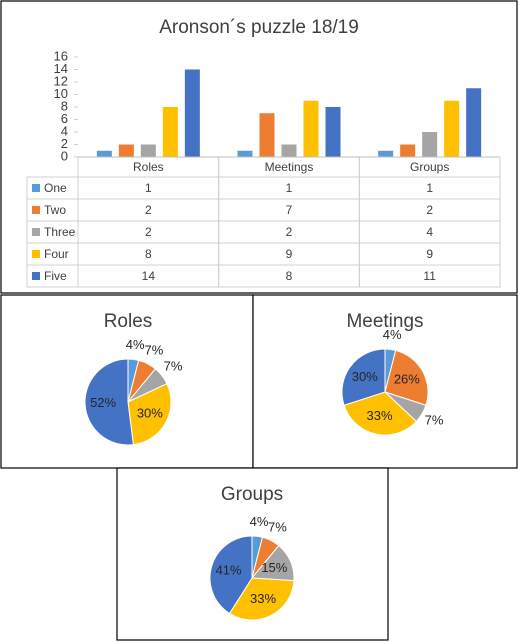 Image resolution: width=519 pixels, height=643 pixels. I want to click on legend-label: Three, so click(60, 232).